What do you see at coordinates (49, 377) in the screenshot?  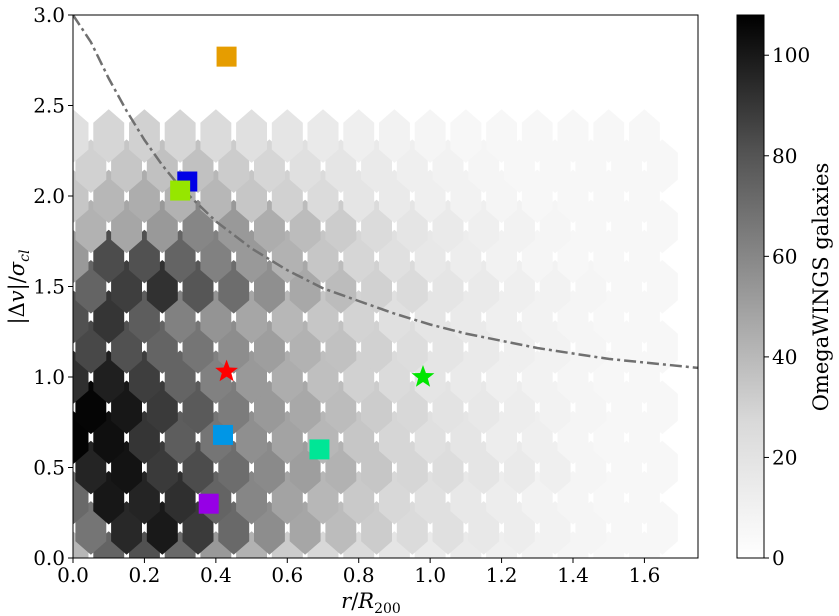 I see `y-tick-label: 1.0` at bounding box center [49, 377].